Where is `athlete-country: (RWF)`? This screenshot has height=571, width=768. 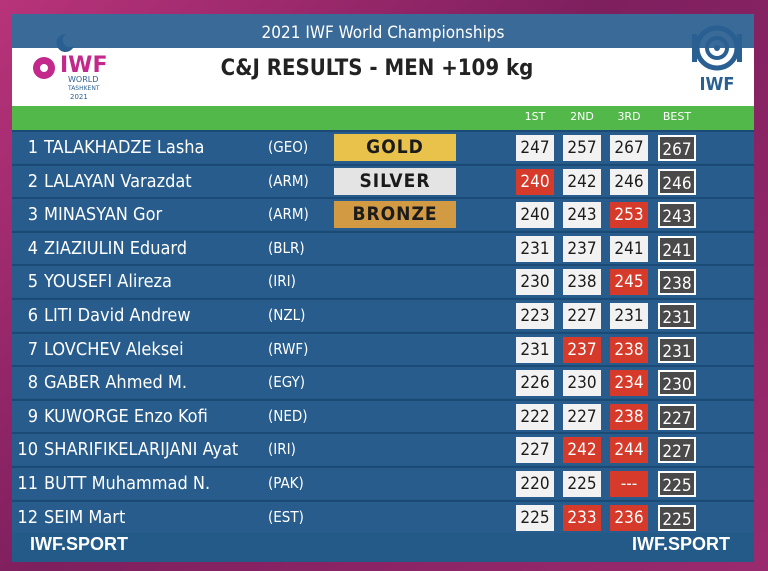 athlete-country: (RWF) is located at coordinates (288, 348).